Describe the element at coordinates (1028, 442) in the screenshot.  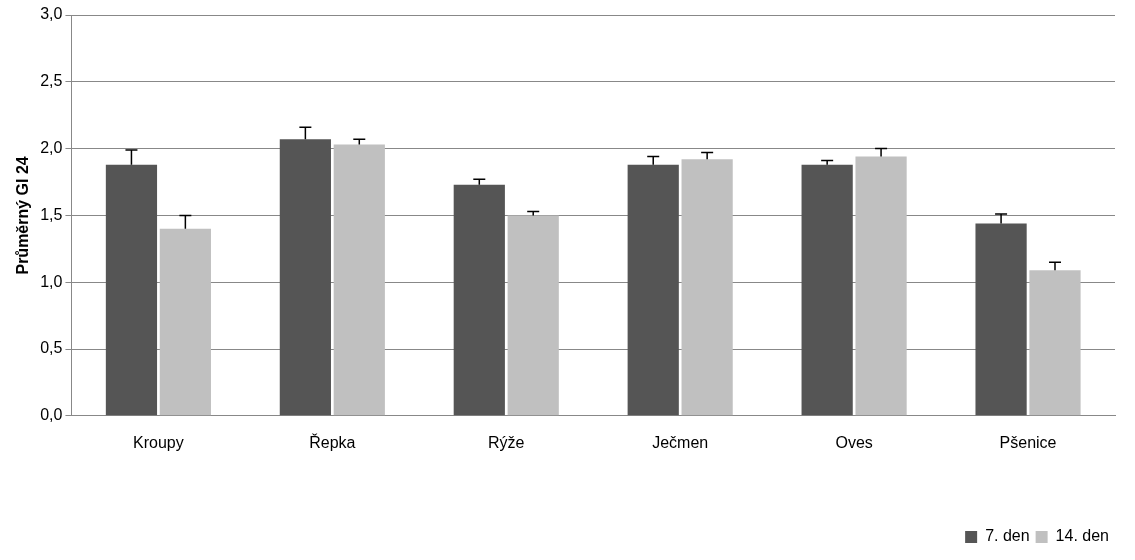
I see `x-tick-label: Pšenice` at that location.